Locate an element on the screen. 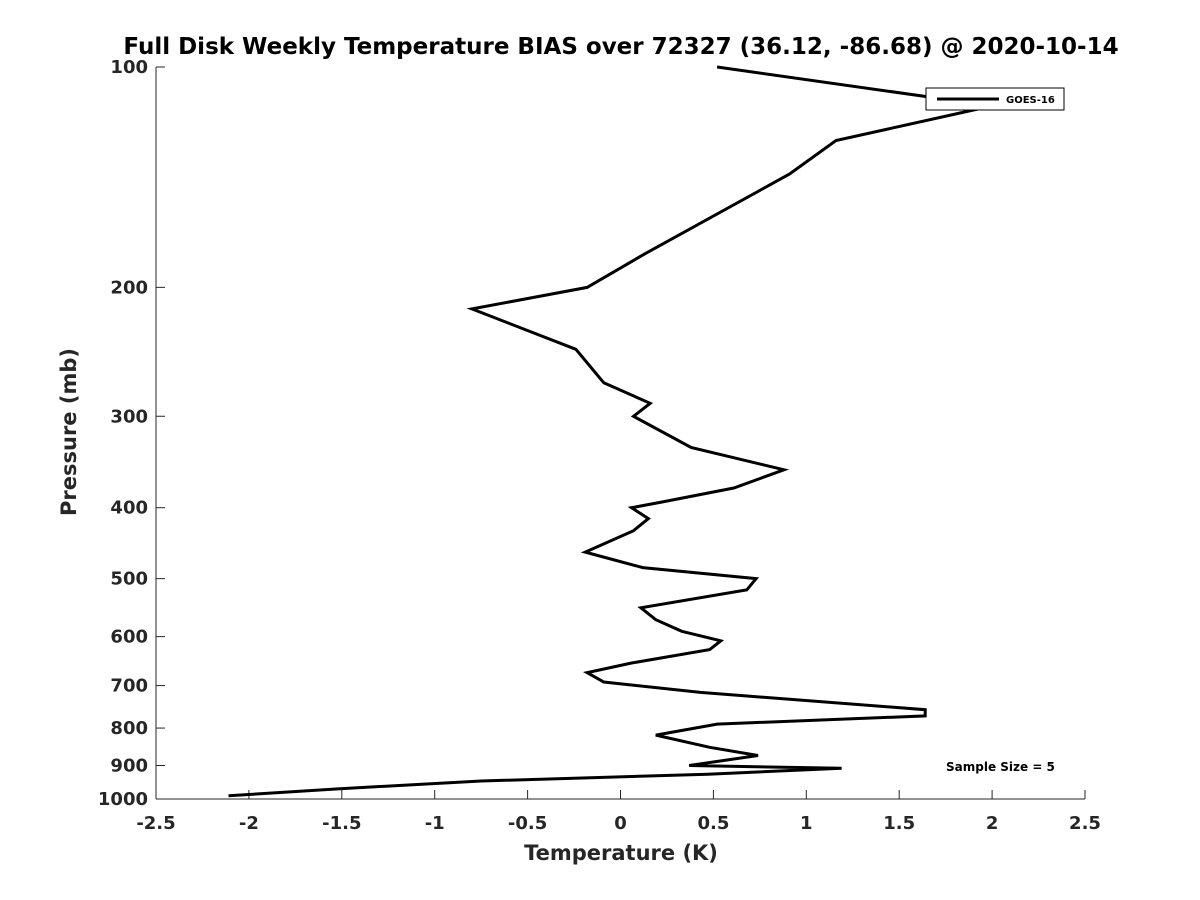 The image size is (1200, 900). x-tick-label: 0 is located at coordinates (620, 823).